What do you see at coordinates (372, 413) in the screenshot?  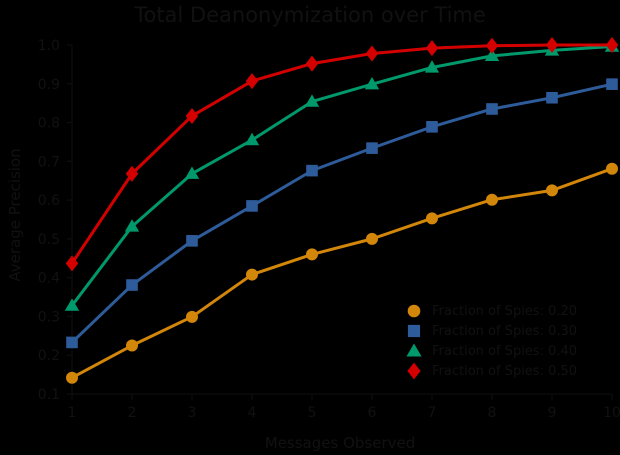 I see `x-tick-label: 6` at bounding box center [372, 413].